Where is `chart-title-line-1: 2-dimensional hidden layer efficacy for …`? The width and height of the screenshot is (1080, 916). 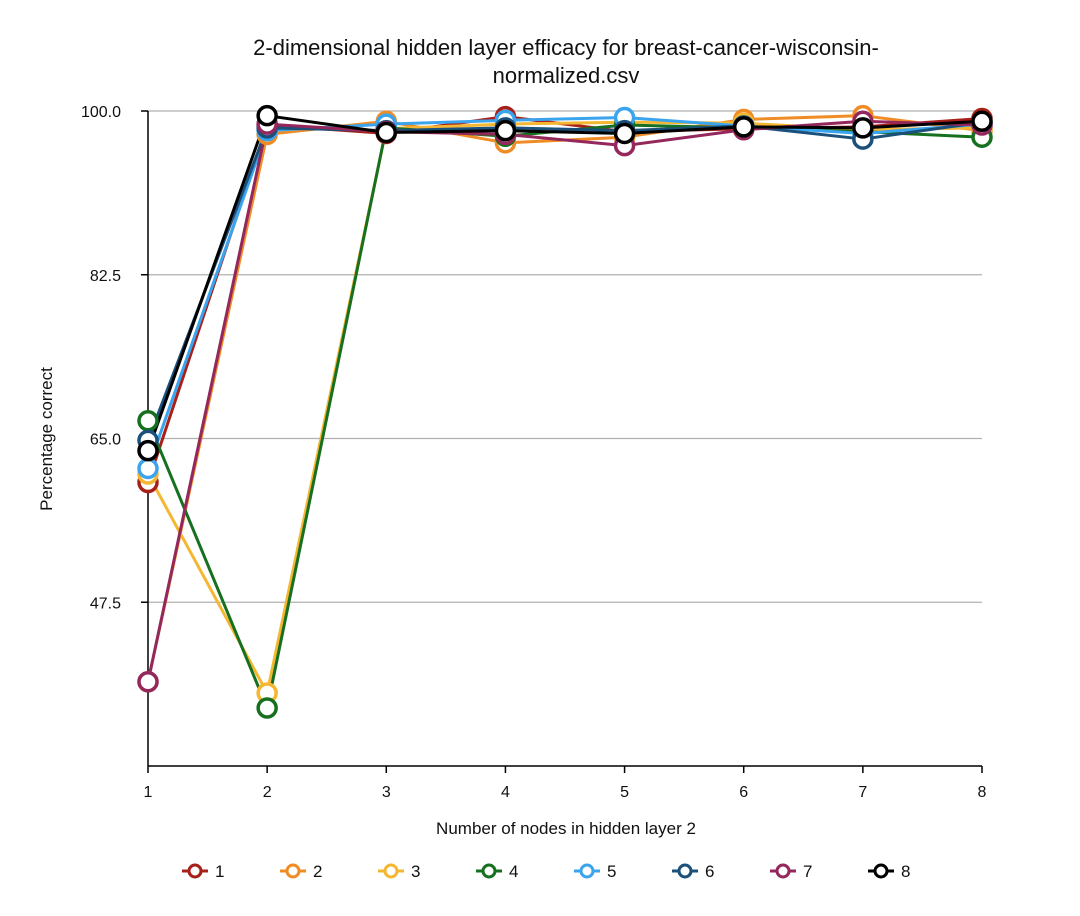
chart-title-line-1: 2-dimensional hidden layer efficacy for … is located at coordinates (566, 47).